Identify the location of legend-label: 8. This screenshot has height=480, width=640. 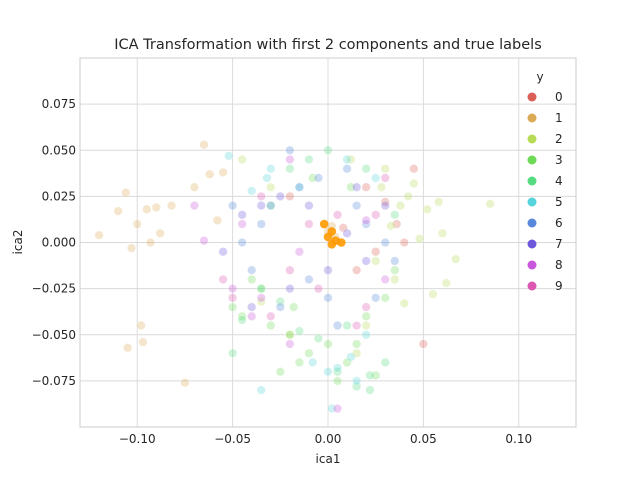
(559, 265).